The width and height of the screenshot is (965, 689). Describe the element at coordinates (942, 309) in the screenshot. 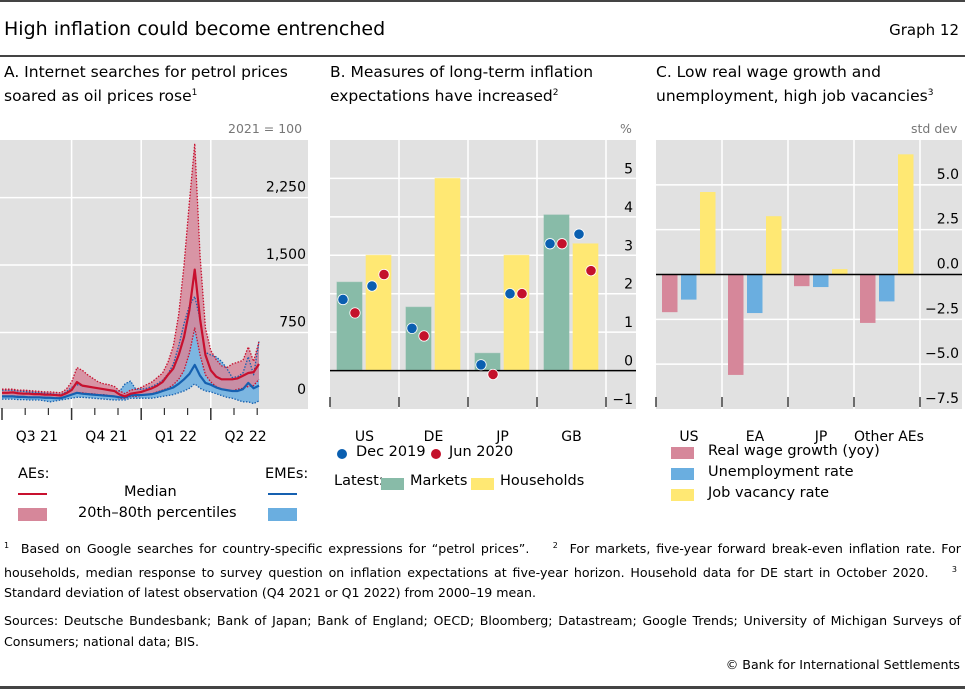

I see `panel-c-ytick-label: −2.5` at that location.